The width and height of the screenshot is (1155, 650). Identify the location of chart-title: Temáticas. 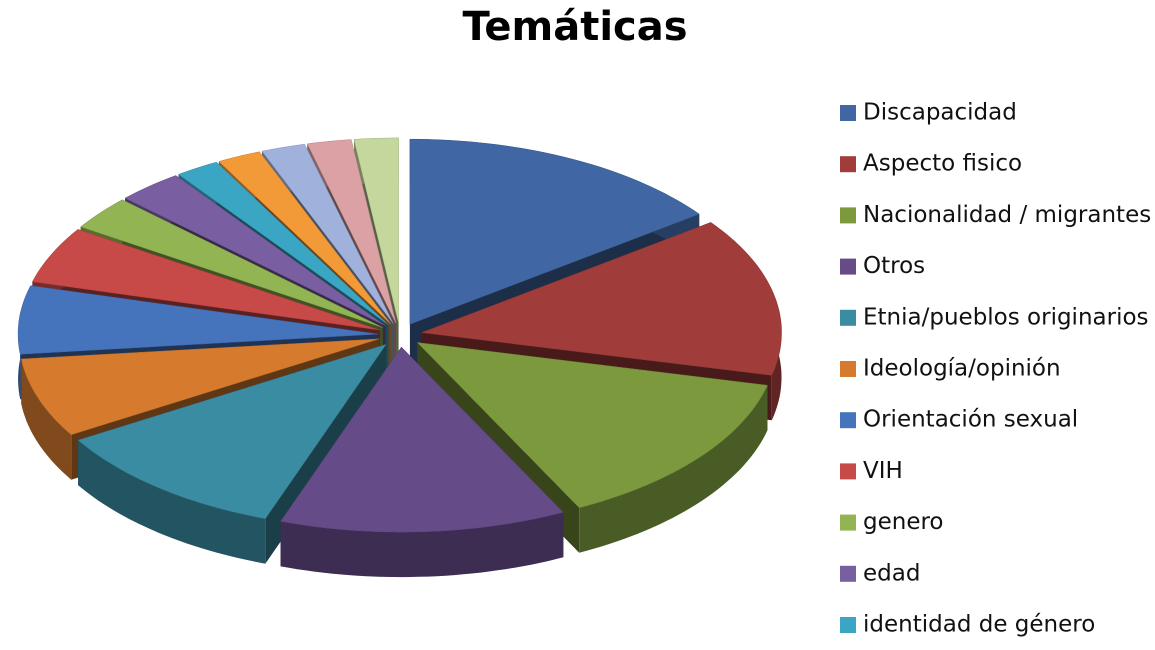
(574, 27).